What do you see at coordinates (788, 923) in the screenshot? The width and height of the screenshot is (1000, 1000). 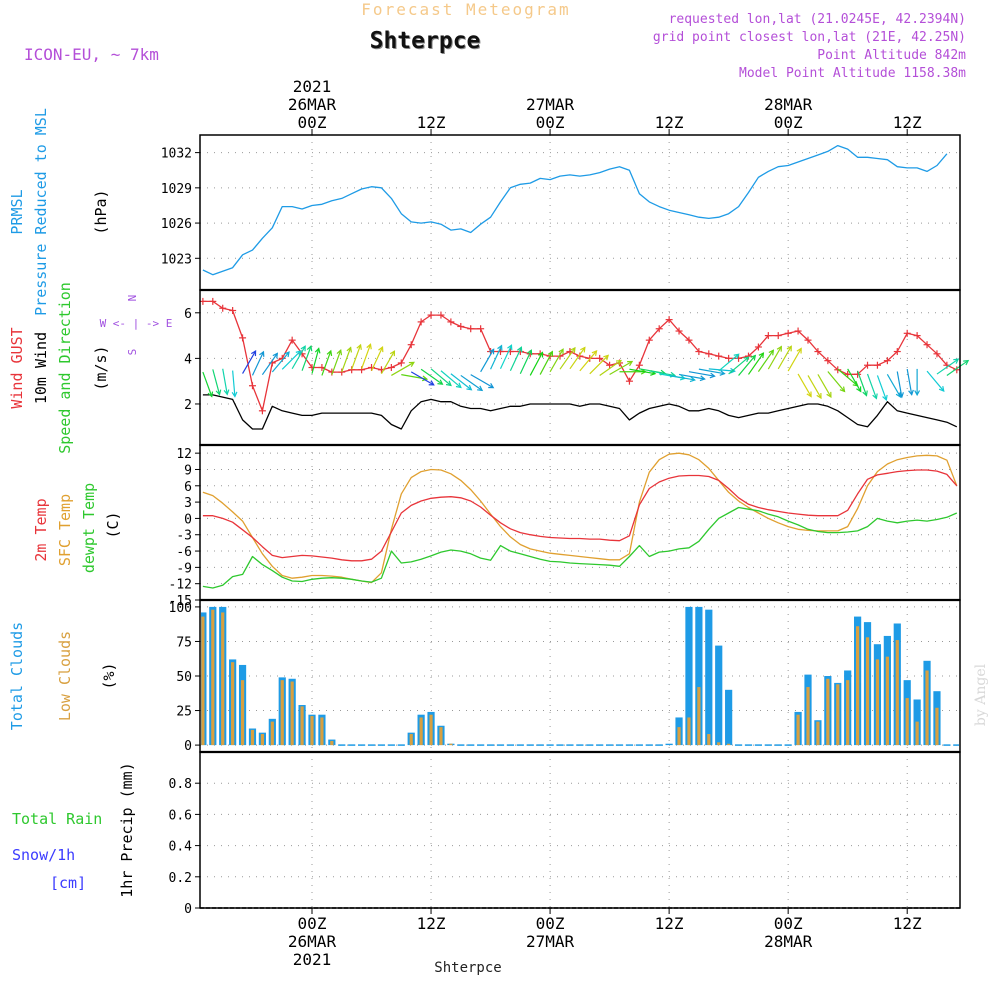 I see `bottom-hour-label: 00Z` at bounding box center [788, 923].